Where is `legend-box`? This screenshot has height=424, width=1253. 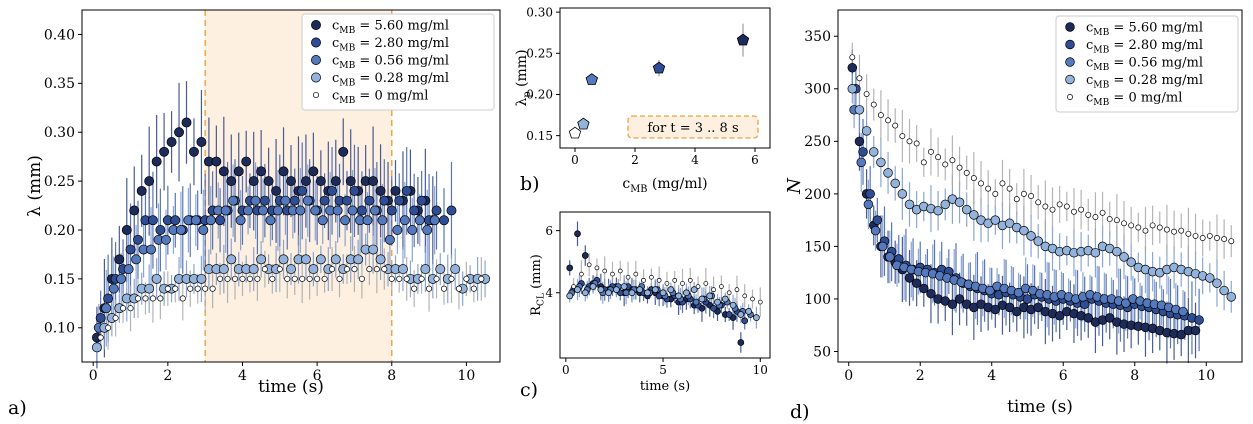 legend-box is located at coordinates (1147, 64).